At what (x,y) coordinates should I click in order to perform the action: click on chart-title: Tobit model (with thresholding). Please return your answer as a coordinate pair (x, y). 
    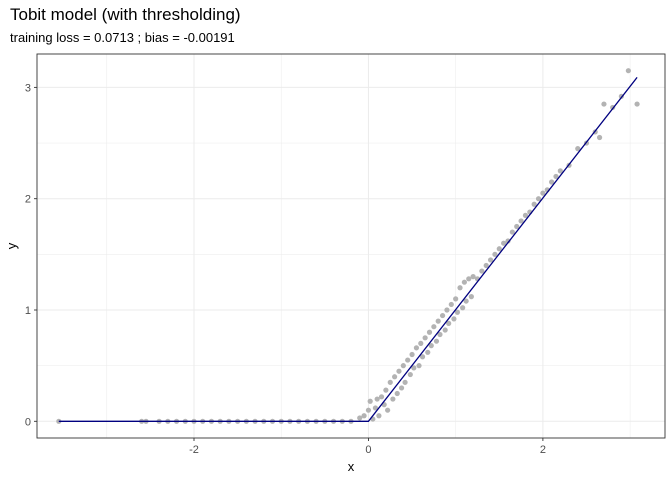
    Looking at the image, I should click on (125, 14).